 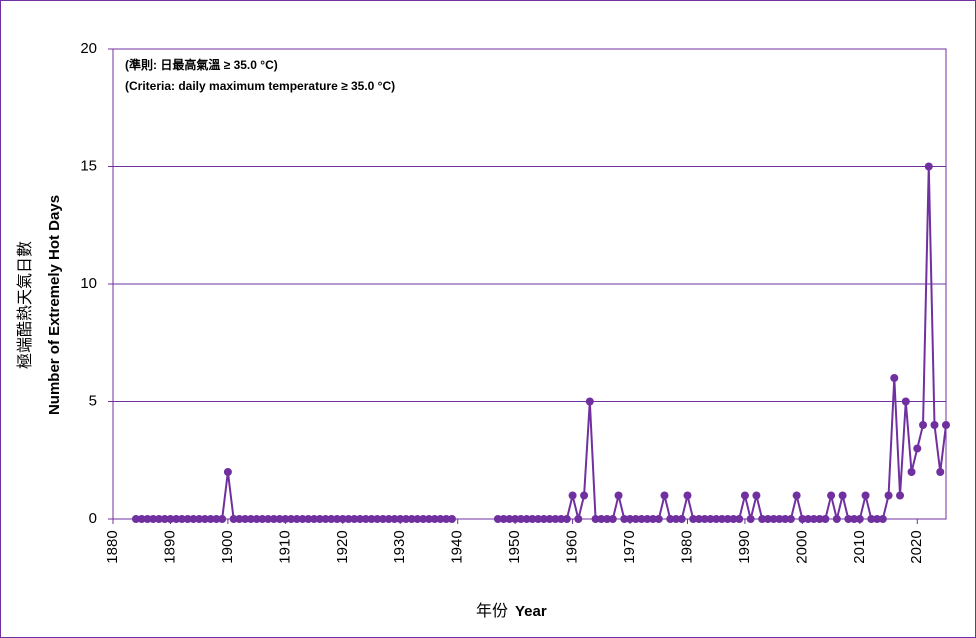 I want to click on x-tick-label: 1980, so click(x=686, y=546).